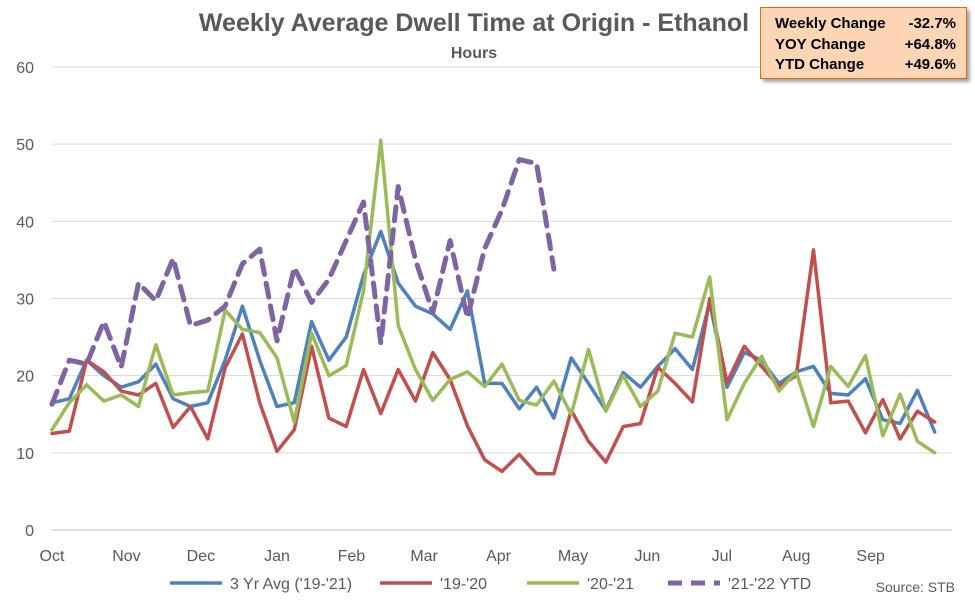  Describe the element at coordinates (25, 454) in the screenshot. I see `y-tick-label: 10` at that location.